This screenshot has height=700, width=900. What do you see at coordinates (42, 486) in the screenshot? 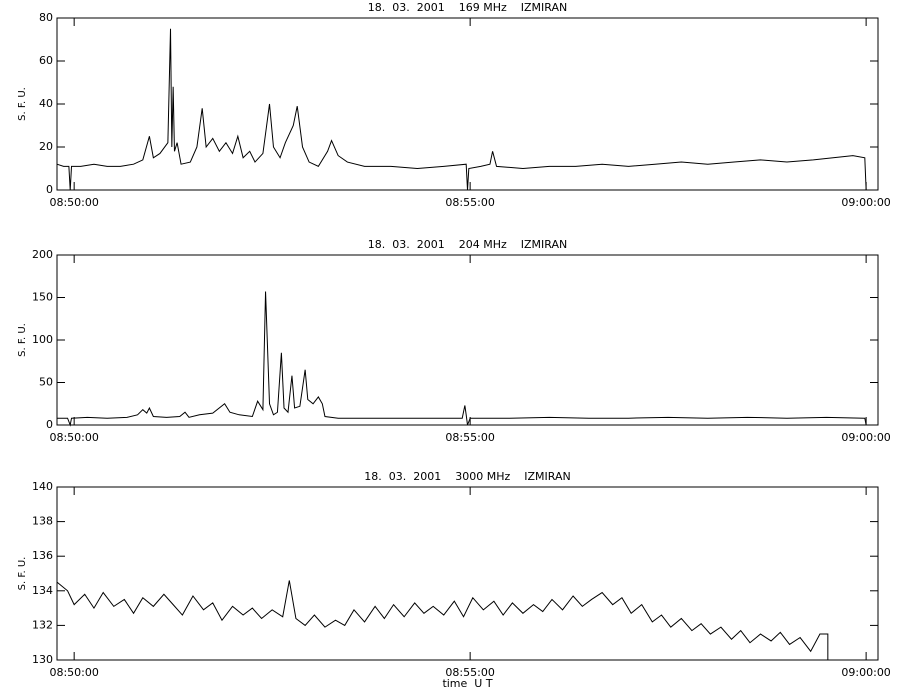
I see `y-tick-label: 140` at bounding box center [42, 486].